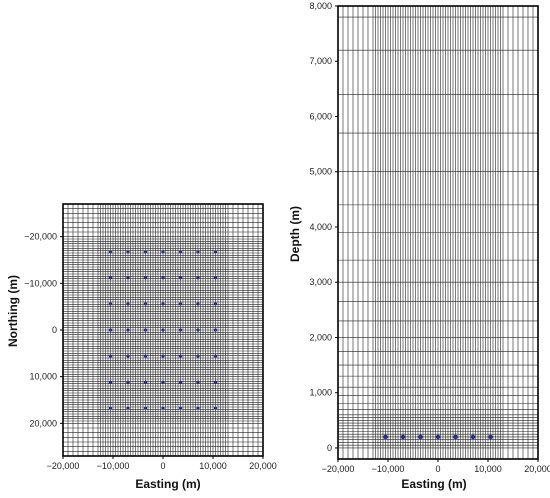 The height and width of the screenshot is (498, 550). Describe the element at coordinates (295, 234) in the screenshot. I see `cross-section-y-axis-label: Depth (m)` at that location.